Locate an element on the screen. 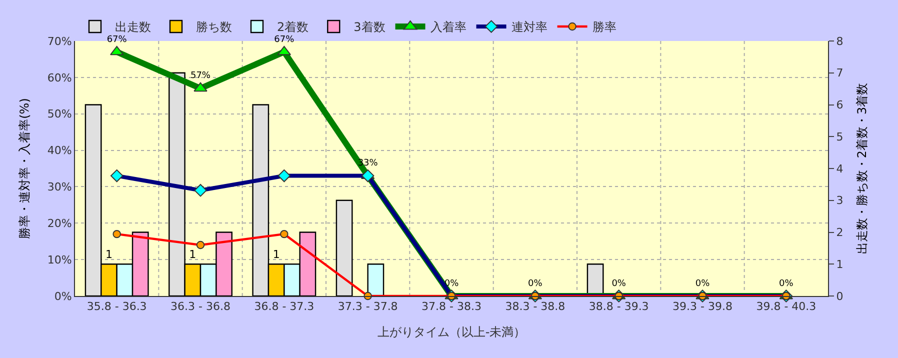 Image resolution: width=898 pixels, height=358 pixels. x-tick-label: 39.3 - 39.8 is located at coordinates (702, 307).